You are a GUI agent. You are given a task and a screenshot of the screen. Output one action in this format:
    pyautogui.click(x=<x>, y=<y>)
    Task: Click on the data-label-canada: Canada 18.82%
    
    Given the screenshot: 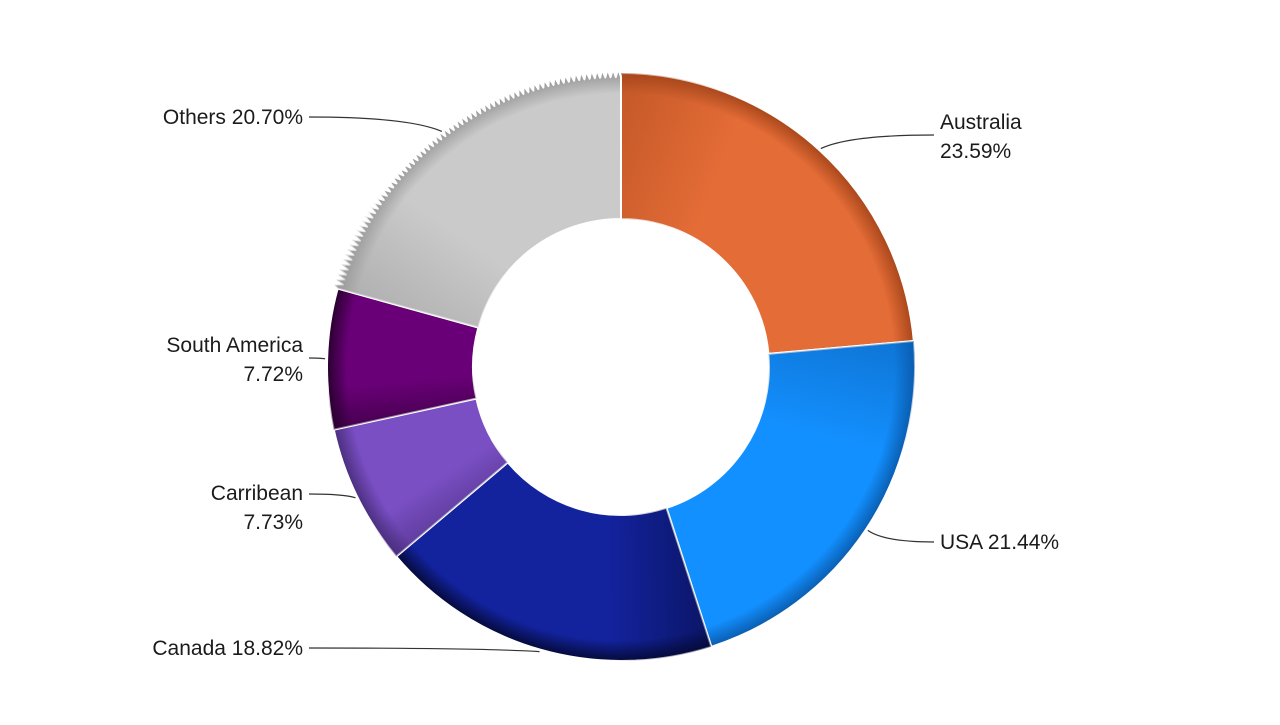 What is the action you would take?
    pyautogui.click(x=227, y=648)
    